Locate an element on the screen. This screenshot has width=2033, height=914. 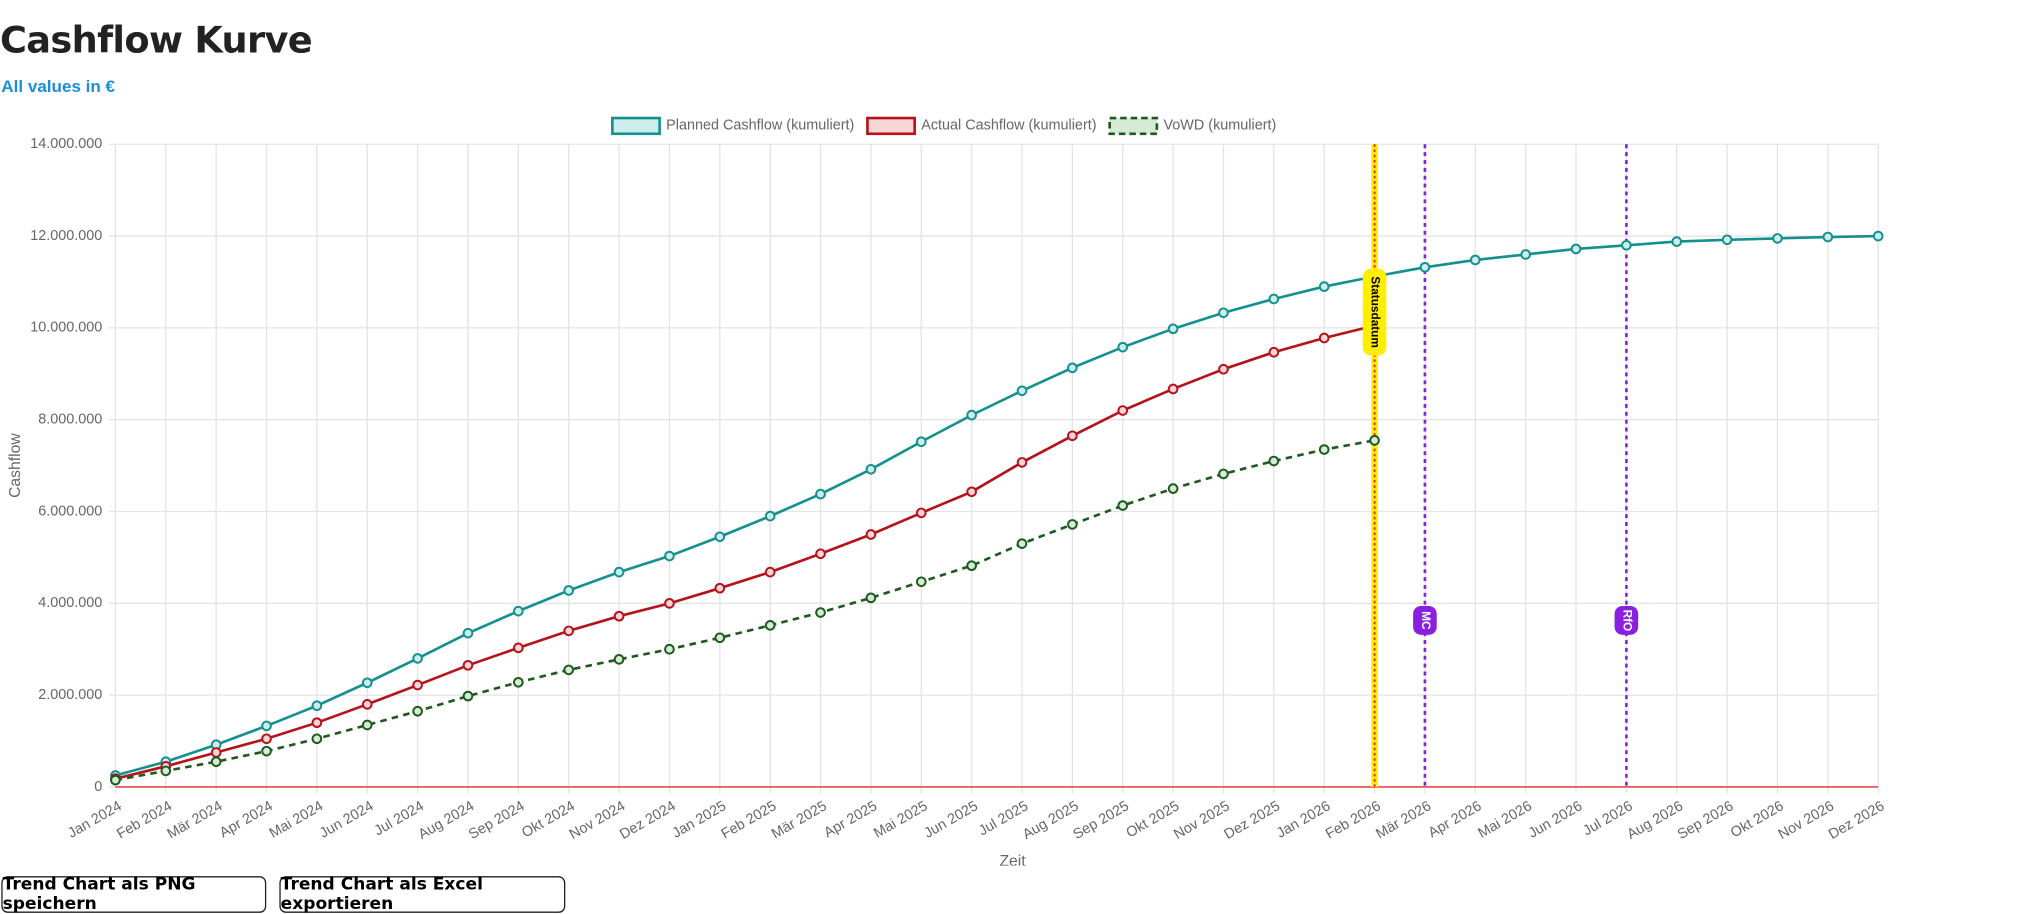
x-tick-label: Dez 2026 is located at coordinates (1856, 820).